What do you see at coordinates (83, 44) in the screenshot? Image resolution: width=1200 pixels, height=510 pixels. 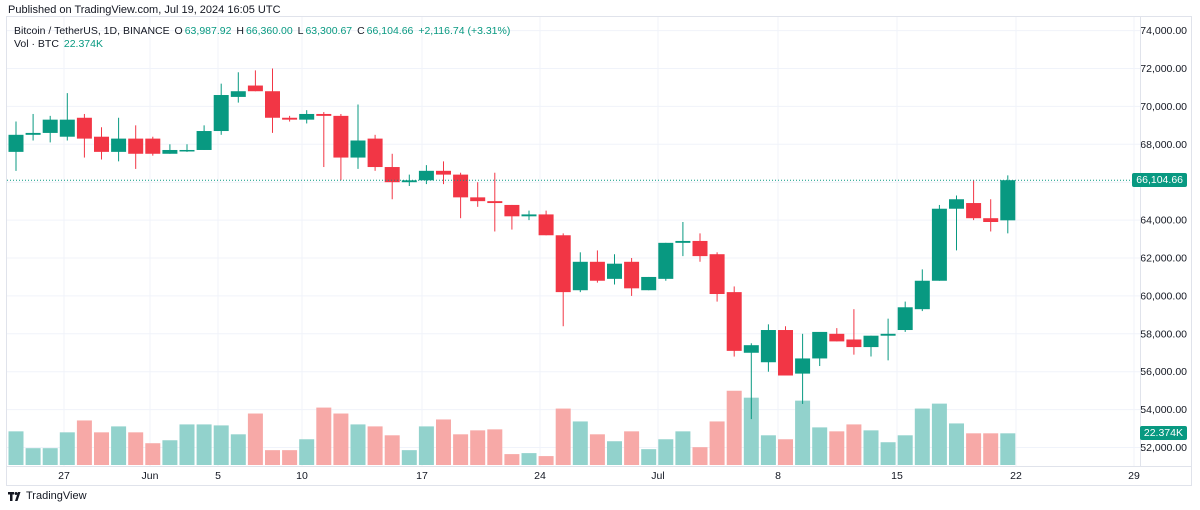 I see `legend-vol-value: 22.374K` at bounding box center [83, 44].